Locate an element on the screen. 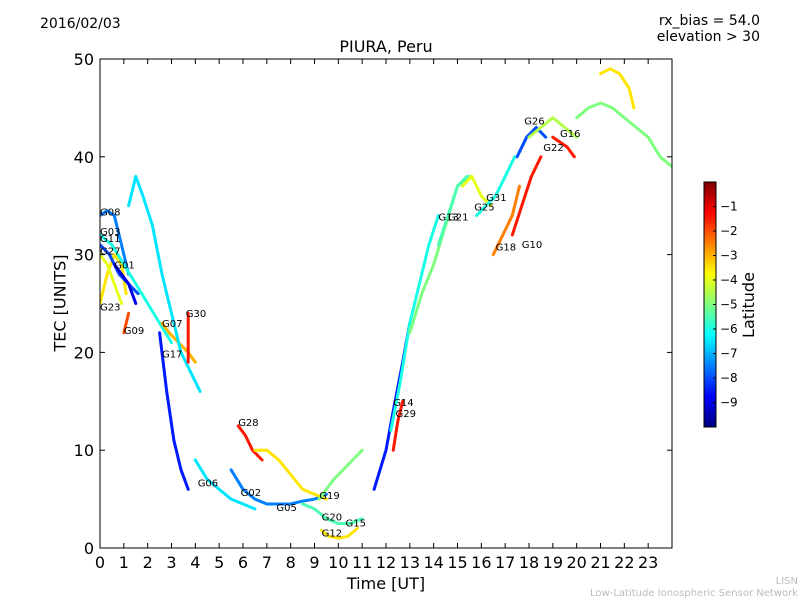  satellite-label: G18 is located at coordinates (506, 248).